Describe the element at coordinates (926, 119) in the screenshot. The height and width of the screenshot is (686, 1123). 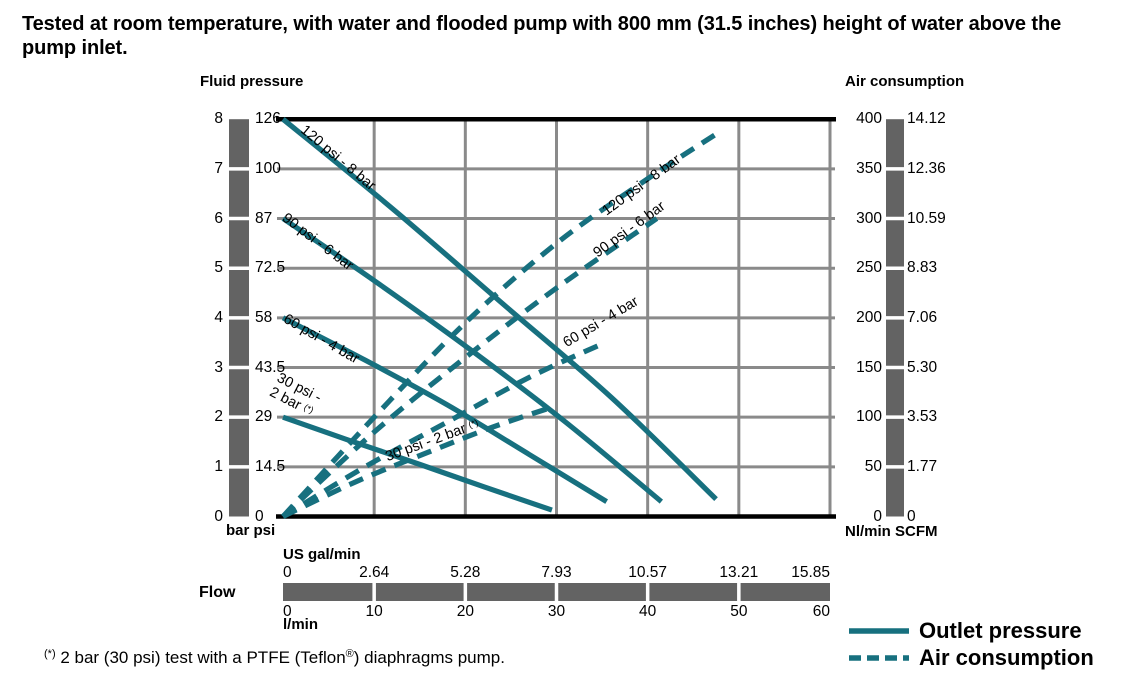
I see `scfm-tick-label: 14.12` at that location.